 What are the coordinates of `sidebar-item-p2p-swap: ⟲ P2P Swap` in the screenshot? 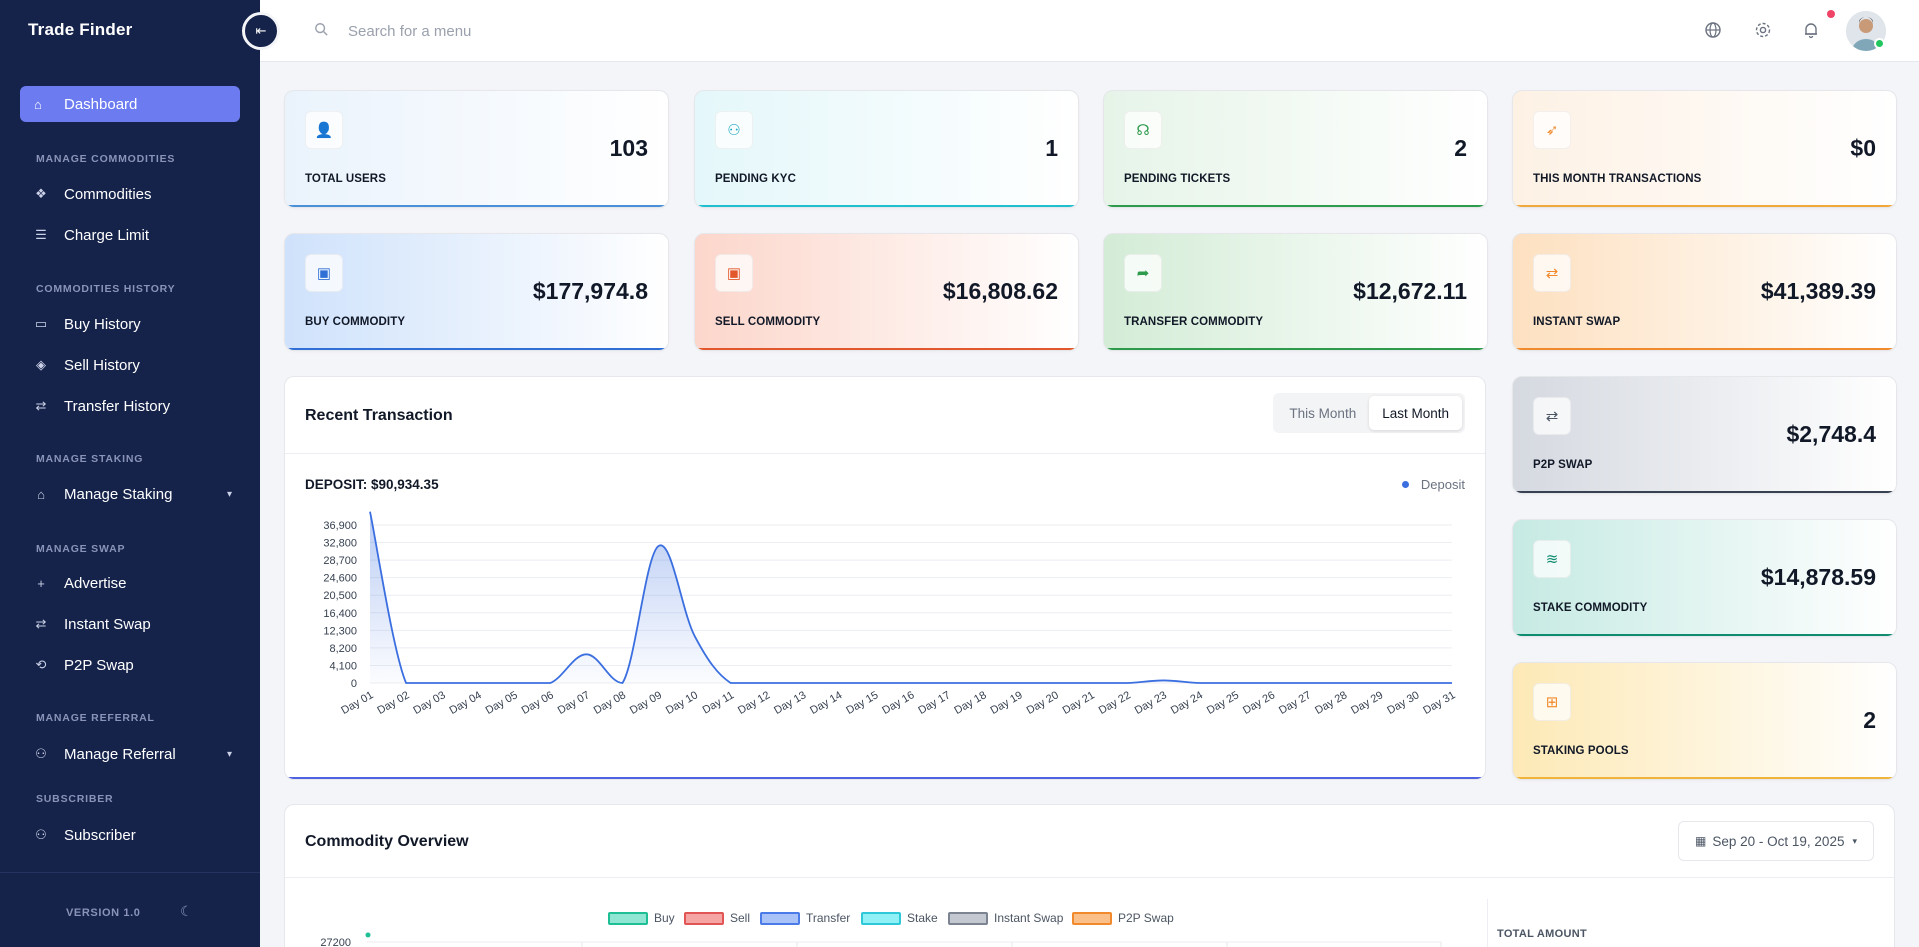 It's located at (132, 665).